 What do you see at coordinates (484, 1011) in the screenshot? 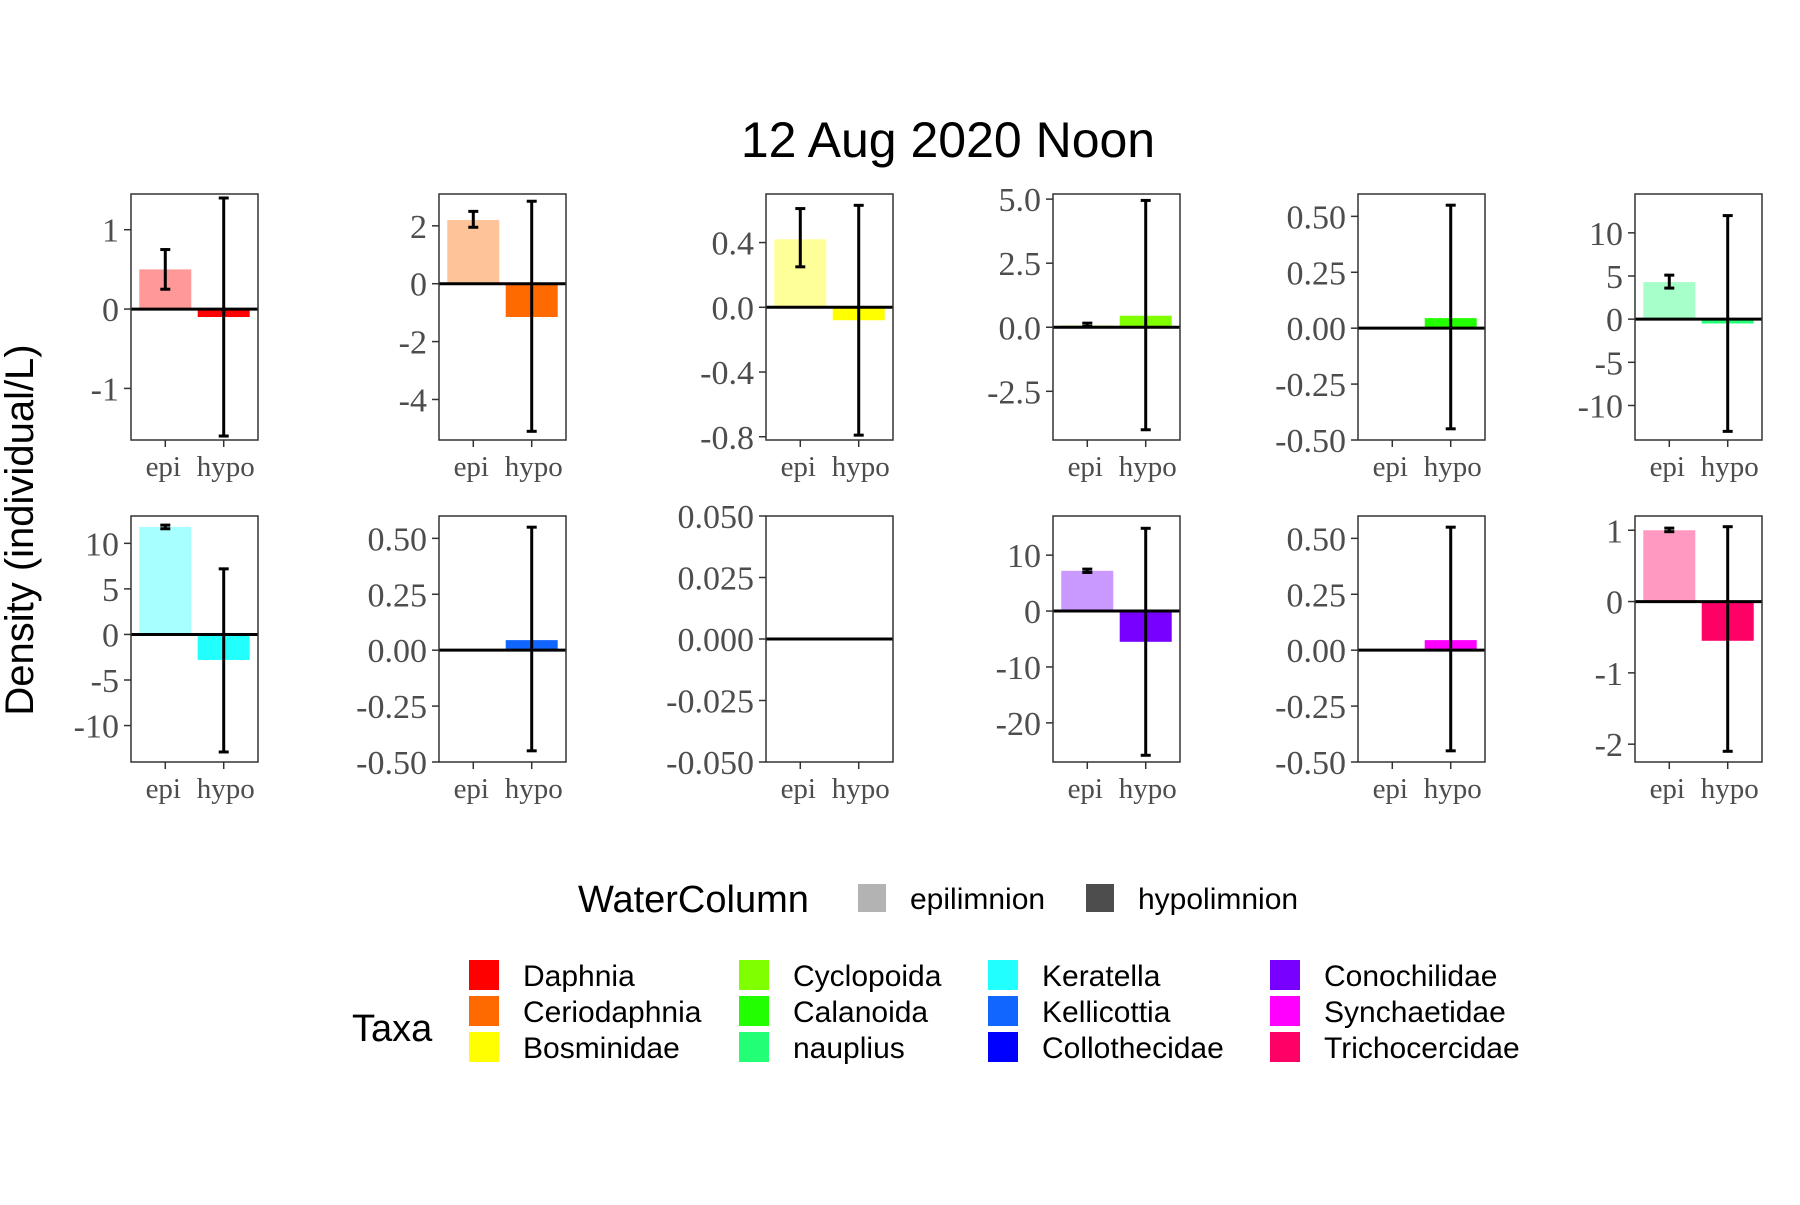
I see `legend-key-ceriodaphnia` at bounding box center [484, 1011].